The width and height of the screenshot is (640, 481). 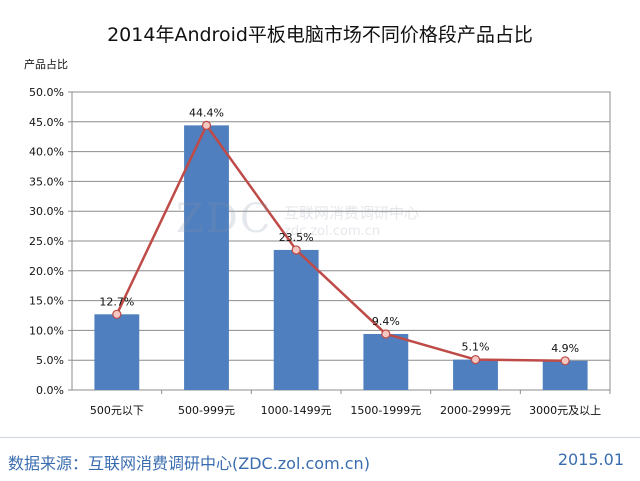 I want to click on y-tick-label: 5.0%, so click(x=50, y=360).